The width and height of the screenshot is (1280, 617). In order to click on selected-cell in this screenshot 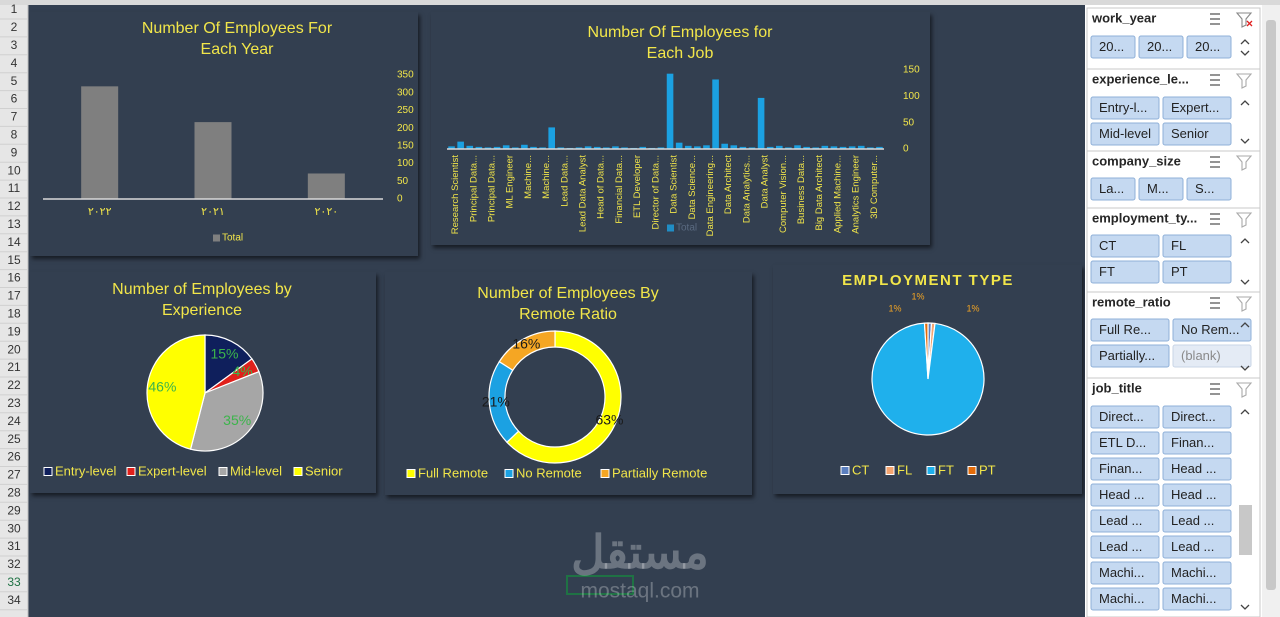, I will do `click(600, 585)`.